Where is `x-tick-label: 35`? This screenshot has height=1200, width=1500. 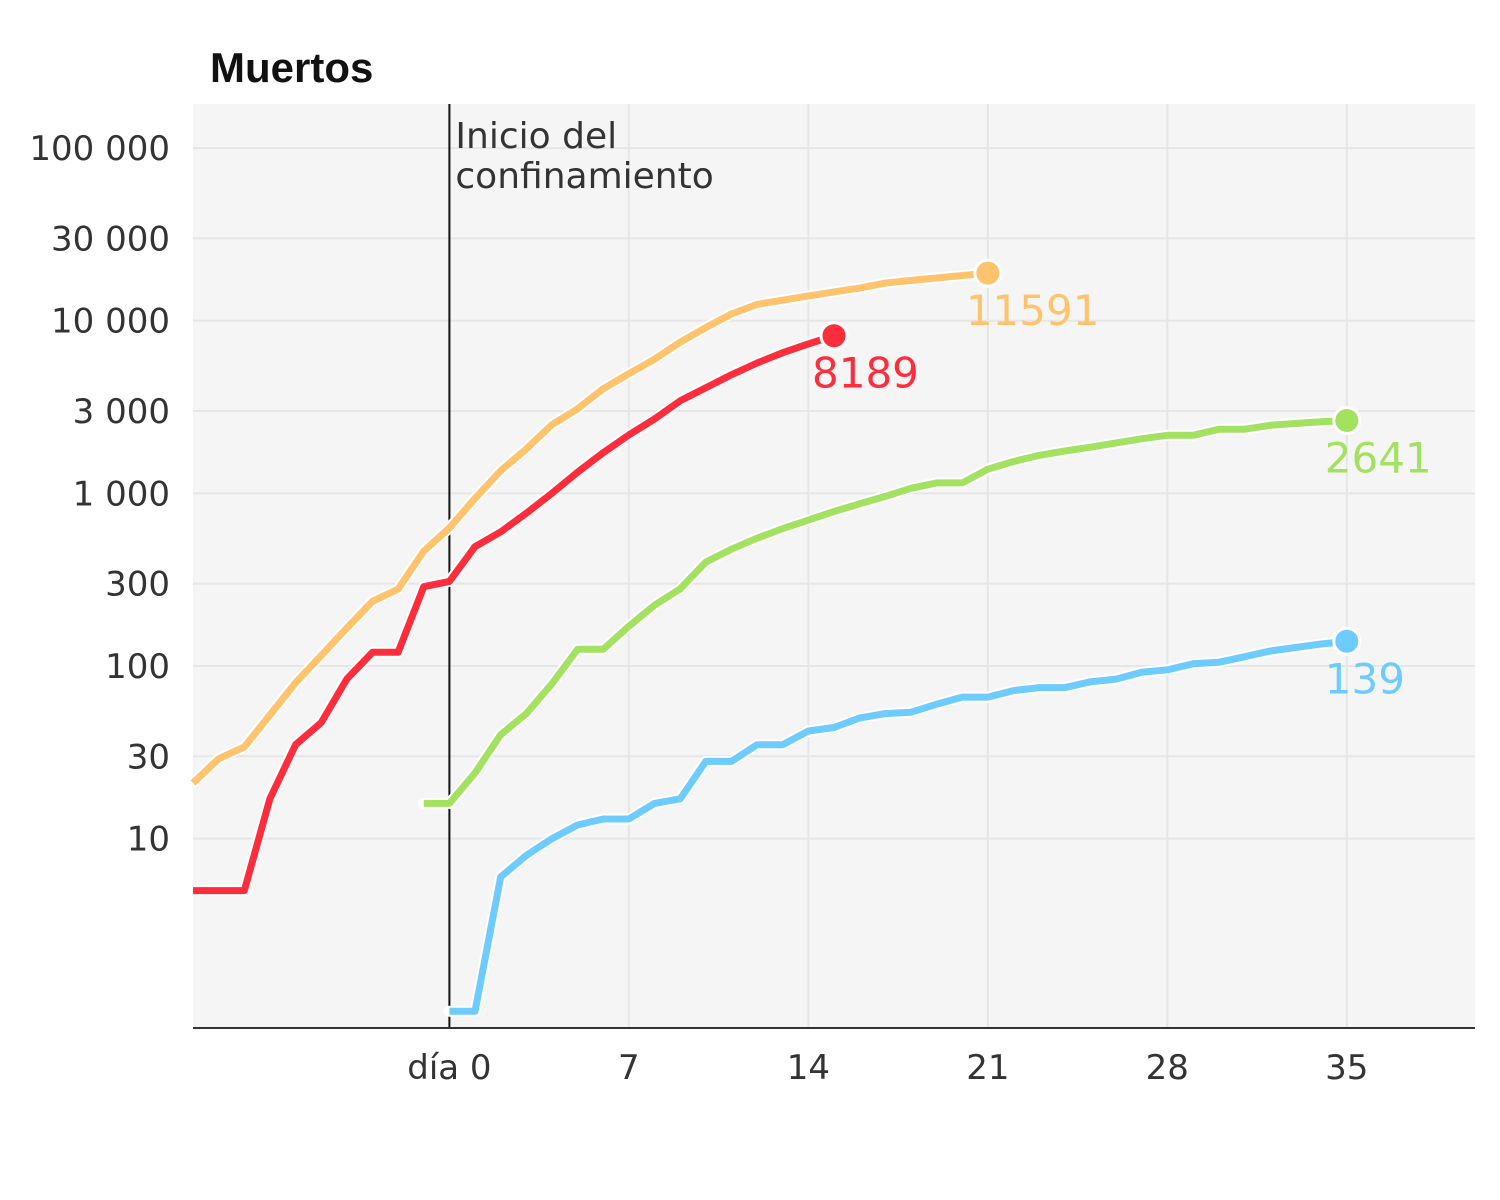
x-tick-label: 35 is located at coordinates (1346, 1068).